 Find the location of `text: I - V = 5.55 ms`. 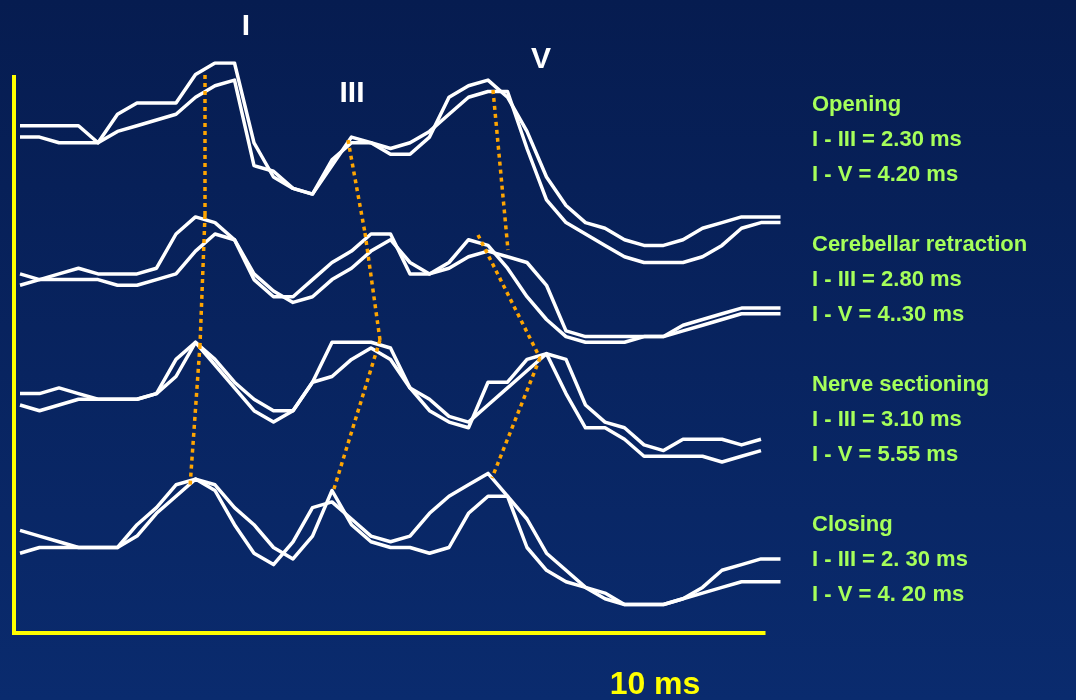

text: I - V = 5.55 ms is located at coordinates (885, 454).